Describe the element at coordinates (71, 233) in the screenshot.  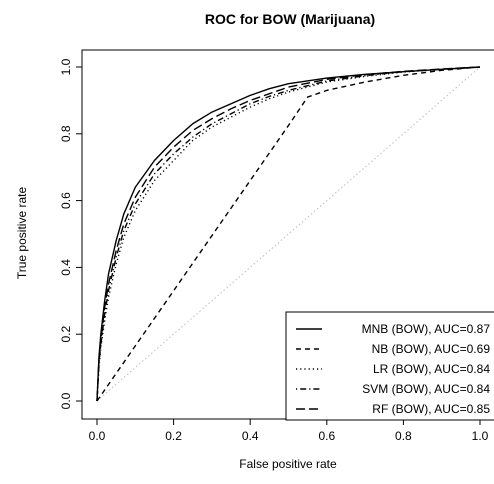
I see `y-axis: 0.0 0.2 0.4 0.6 0.8 1.0` at that location.